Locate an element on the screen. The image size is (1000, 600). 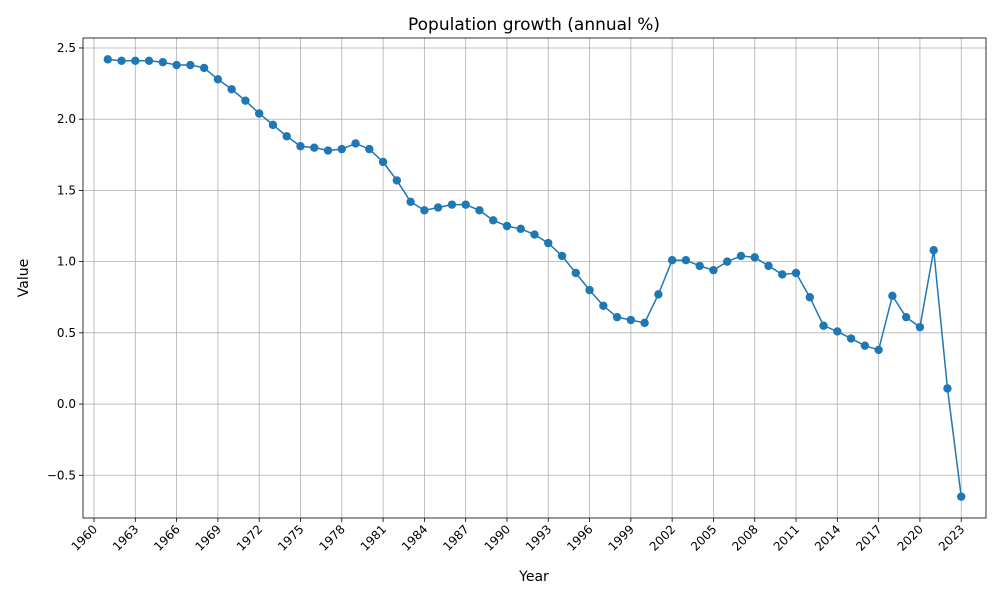
x-tick-label: 2020 is located at coordinates (910, 537).